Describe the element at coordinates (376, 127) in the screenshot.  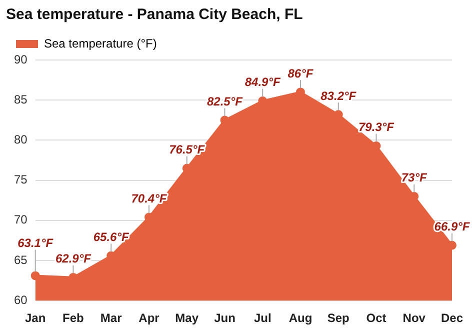
I see `data-label: 79.3°F` at that location.